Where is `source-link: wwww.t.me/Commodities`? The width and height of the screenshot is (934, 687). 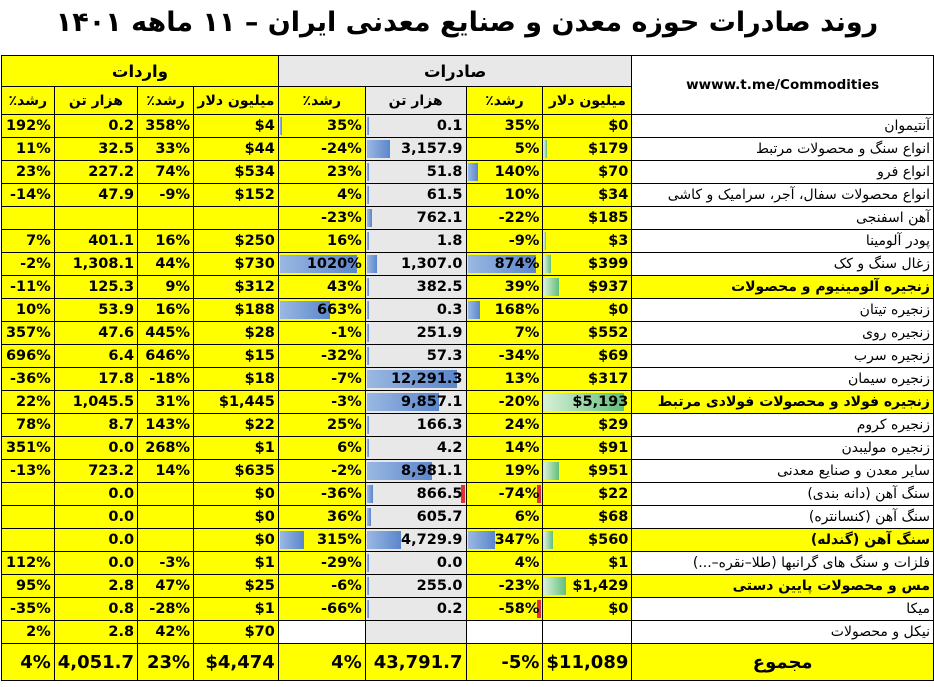
source-link: wwww.t.me/Commodities is located at coordinates (782, 85).